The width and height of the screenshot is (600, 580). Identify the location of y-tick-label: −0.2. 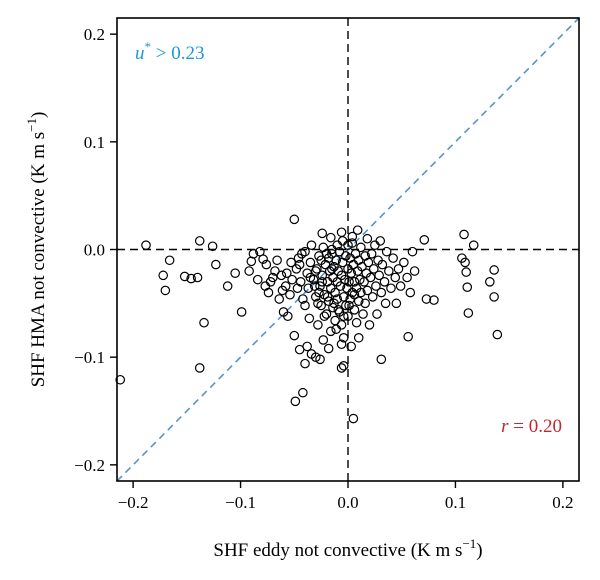
(89, 465).